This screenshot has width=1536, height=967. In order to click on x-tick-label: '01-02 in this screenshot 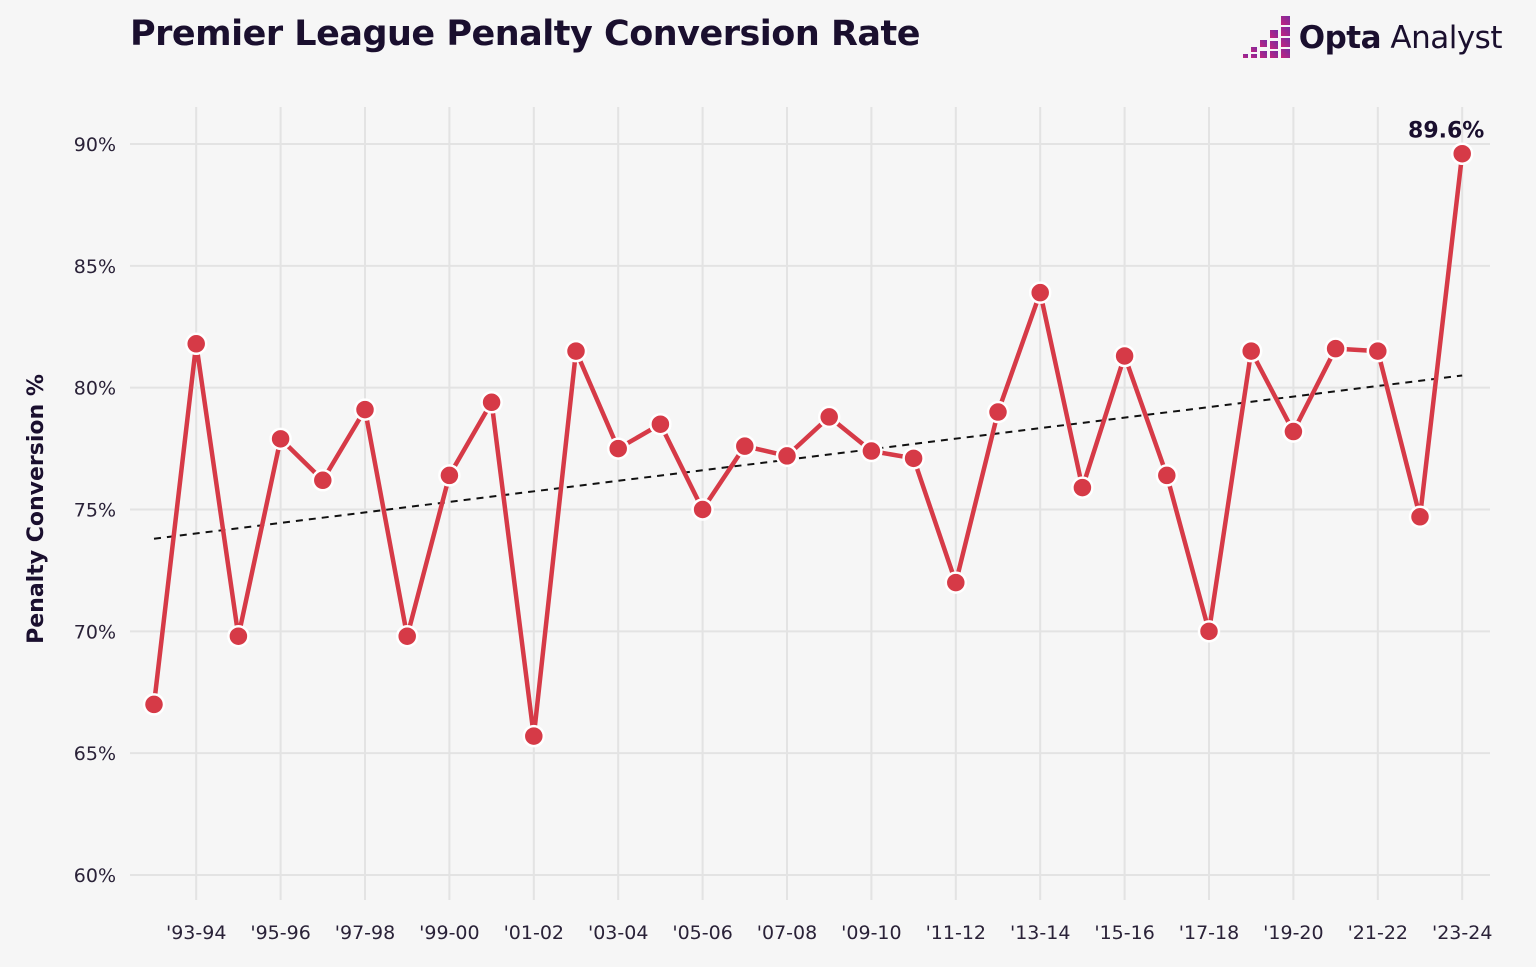, I will do `click(534, 933)`.